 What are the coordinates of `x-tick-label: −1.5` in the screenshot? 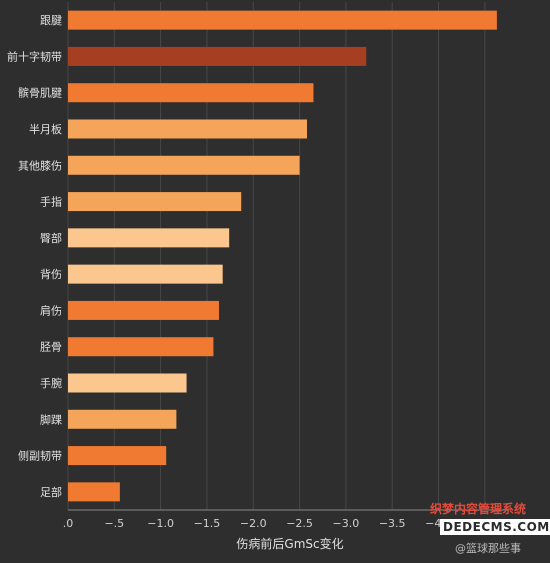 It's located at (207, 523).